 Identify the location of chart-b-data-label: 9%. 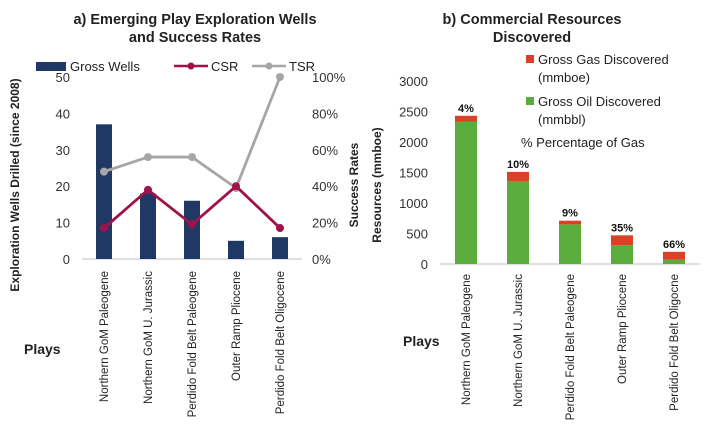
(570, 214).